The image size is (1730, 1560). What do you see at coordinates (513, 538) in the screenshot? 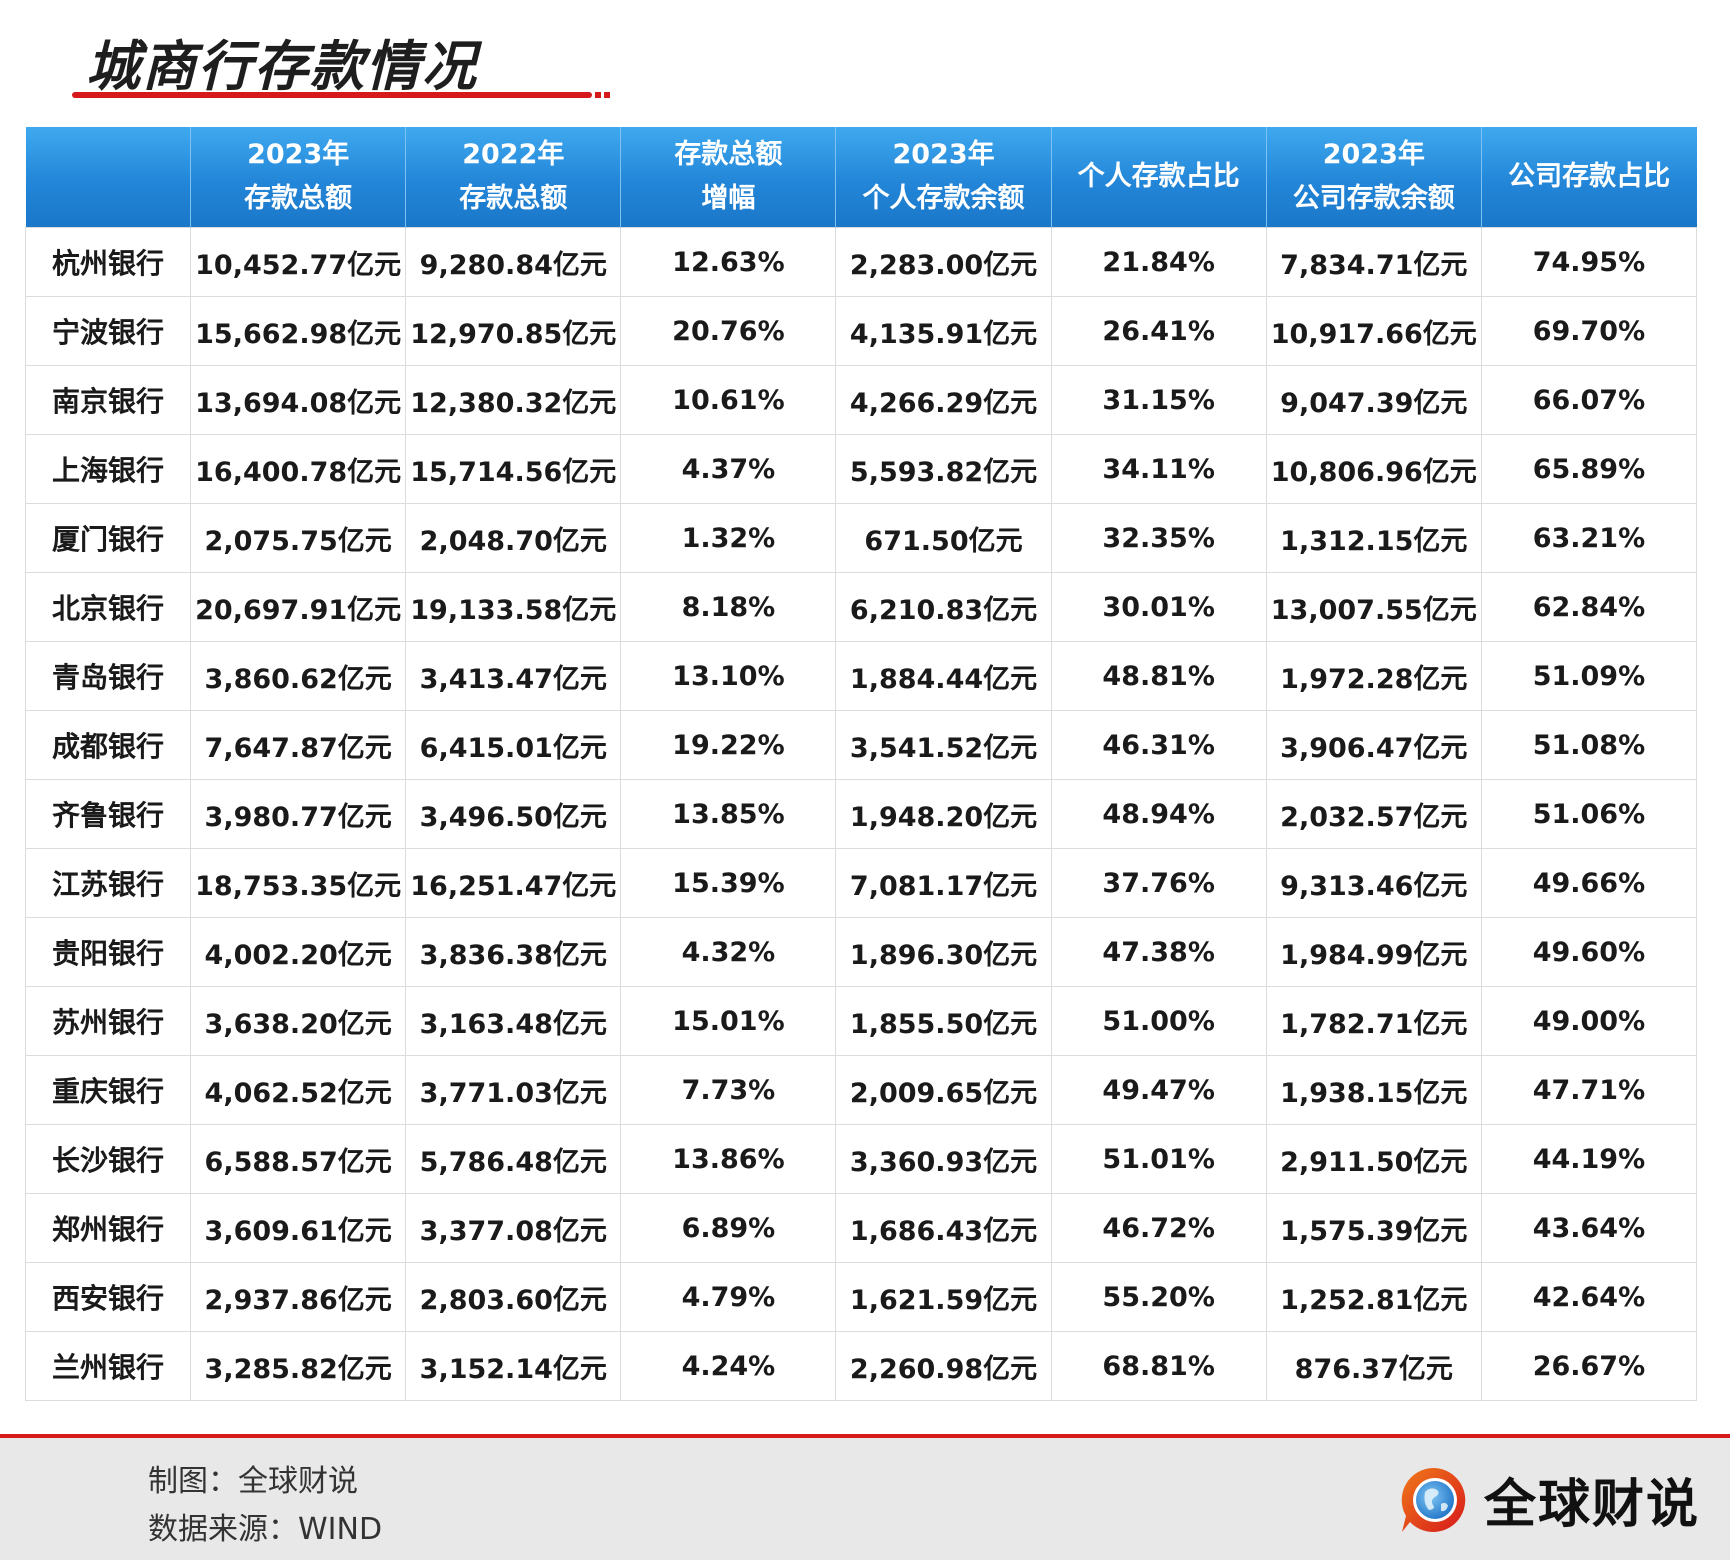
I see `table-cell: 2,048.70亿元` at bounding box center [513, 538].